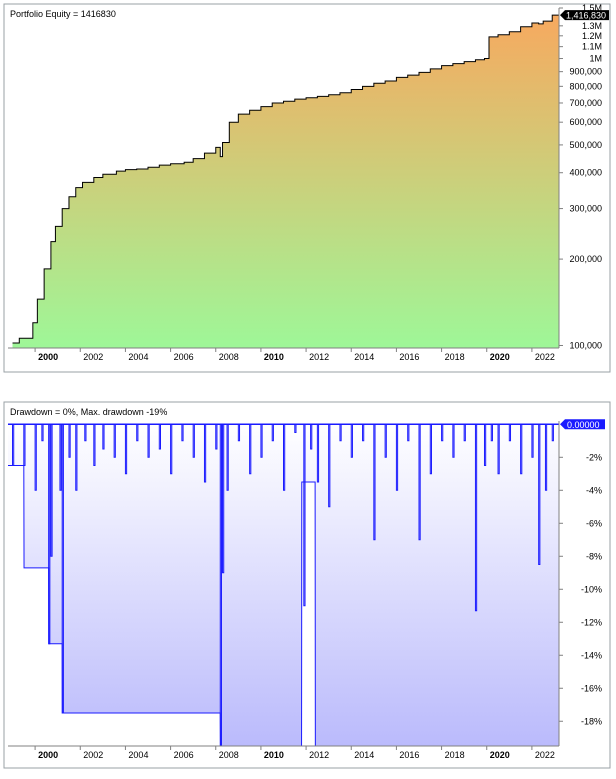 The width and height of the screenshot is (616, 779). What do you see at coordinates (595, 59) in the screenshot?
I see `equity-y-tick-label: 1M` at bounding box center [595, 59].